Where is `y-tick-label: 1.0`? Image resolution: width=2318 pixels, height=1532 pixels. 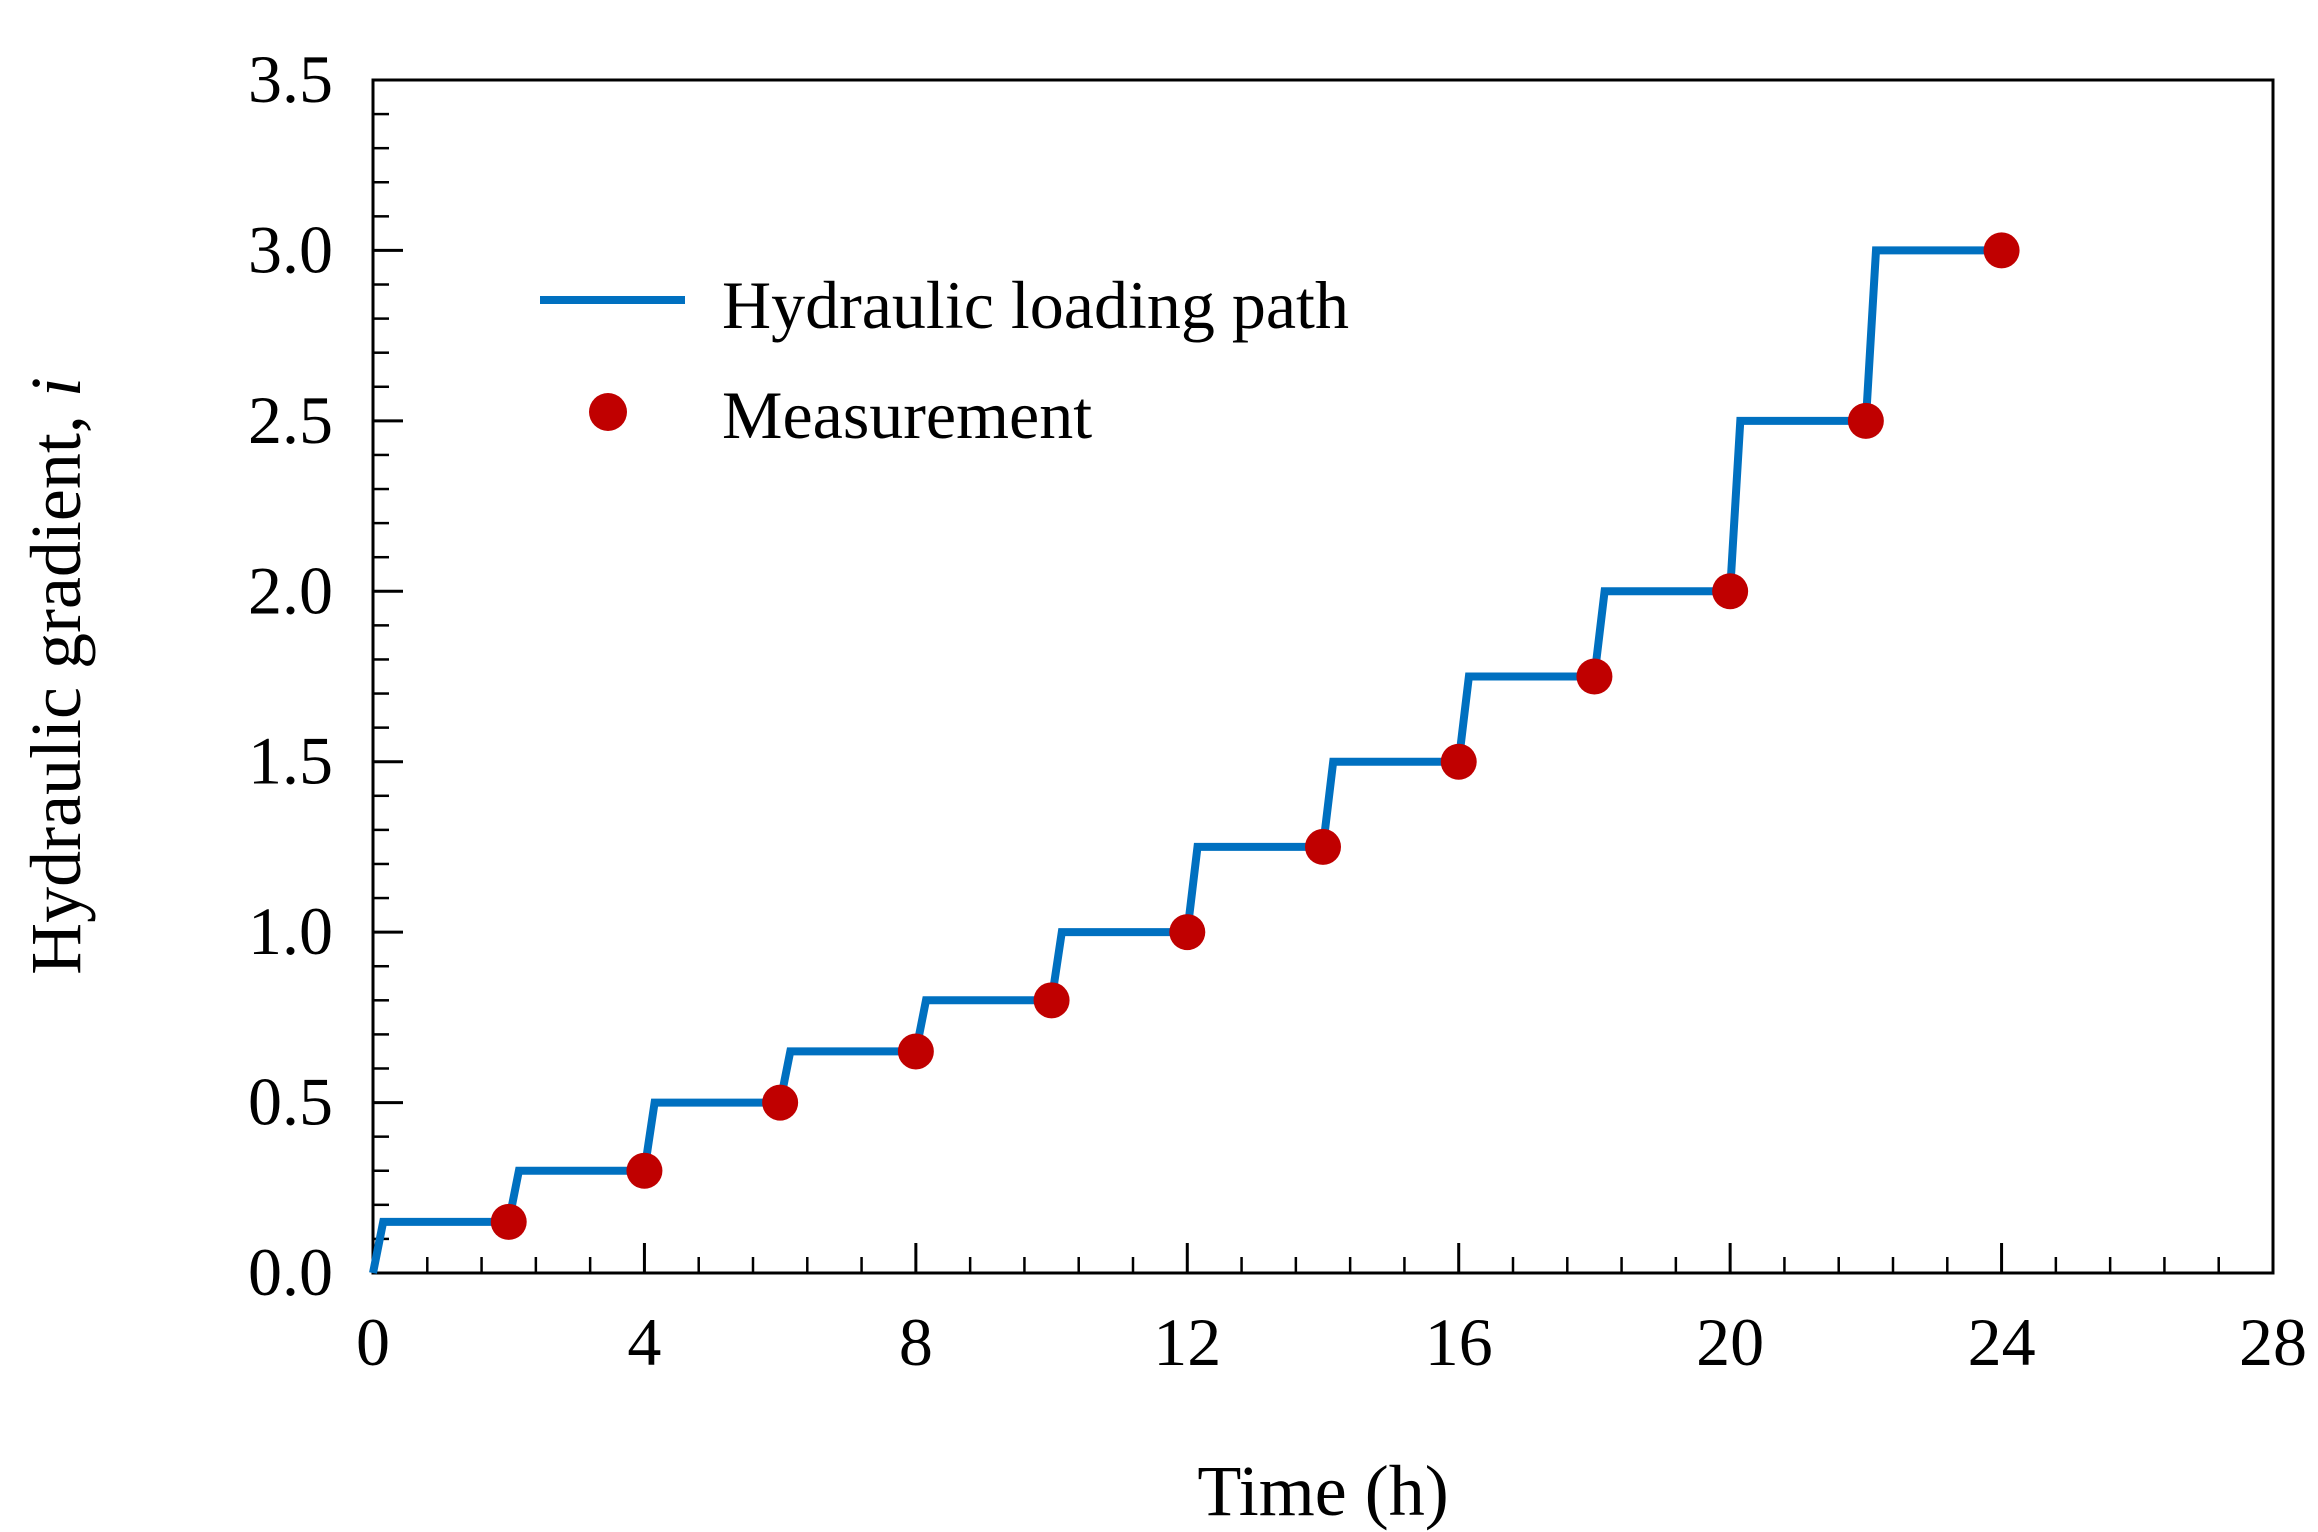
y-tick-label: 1.0 is located at coordinates (290, 931).